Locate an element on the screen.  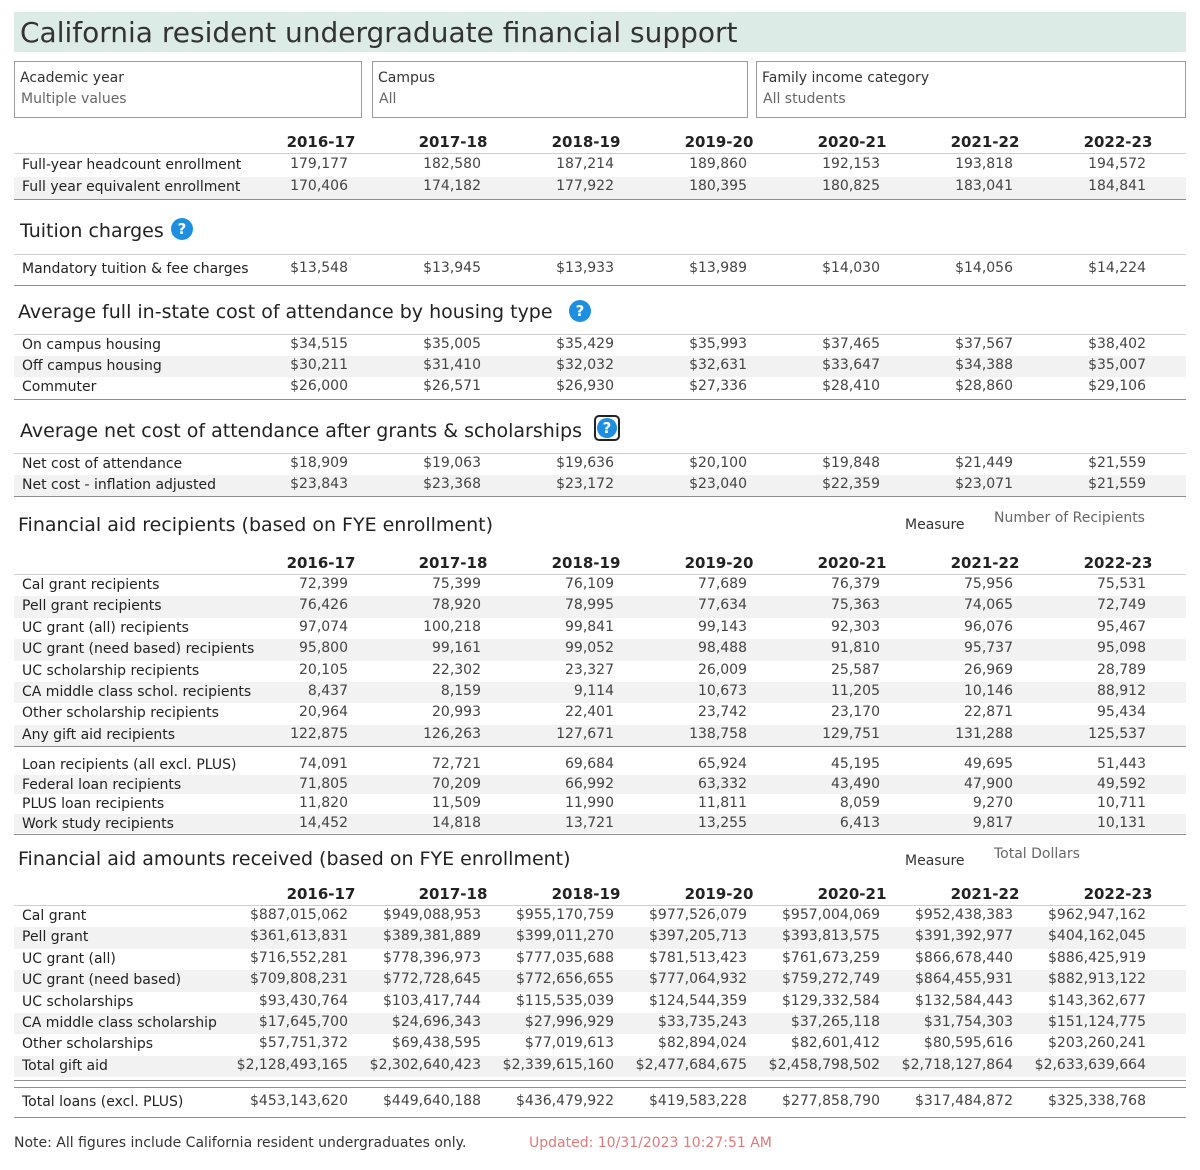
table-cell: 63,332 is located at coordinates (722, 783).